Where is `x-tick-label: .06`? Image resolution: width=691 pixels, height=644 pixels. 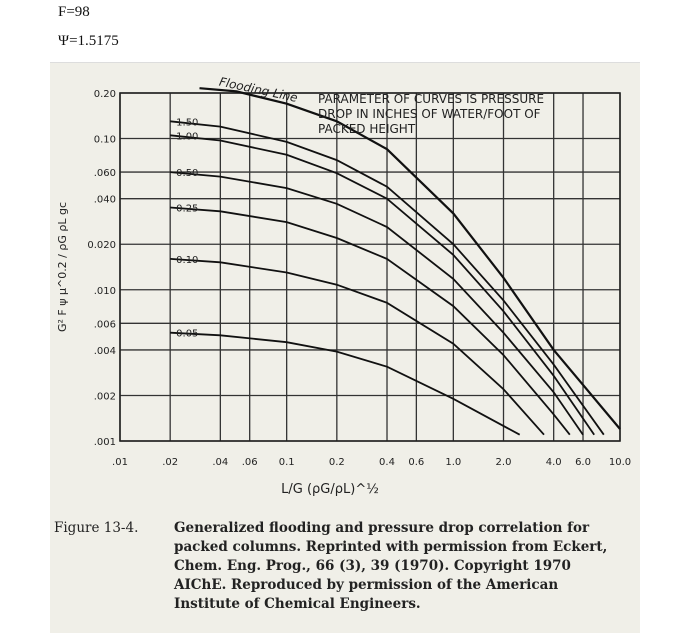
x-tick-label: .06 is located at coordinates (250, 462).